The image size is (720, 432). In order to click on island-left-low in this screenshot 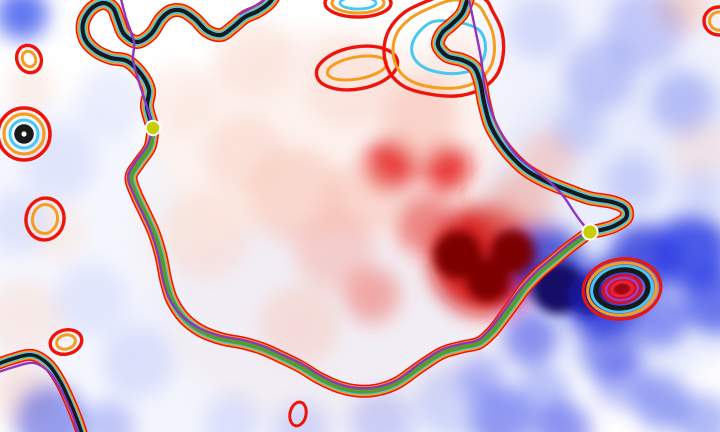, I will do `click(66, 342)`.